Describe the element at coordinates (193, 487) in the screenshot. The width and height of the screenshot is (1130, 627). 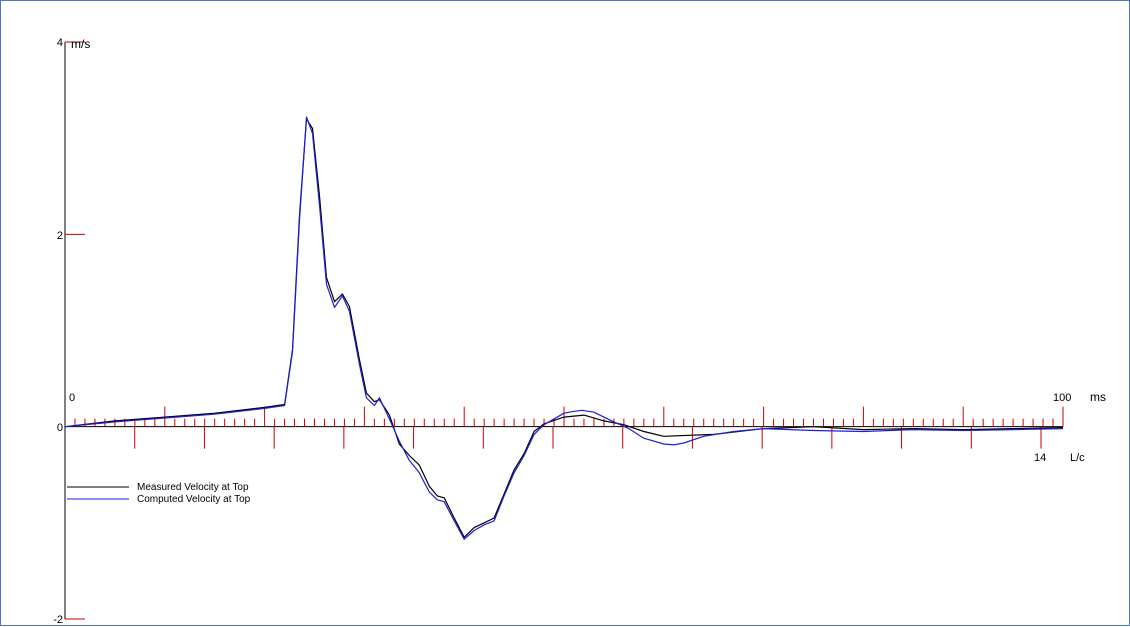
I see `legend-label-measured: Measured Velocity at Top` at that location.